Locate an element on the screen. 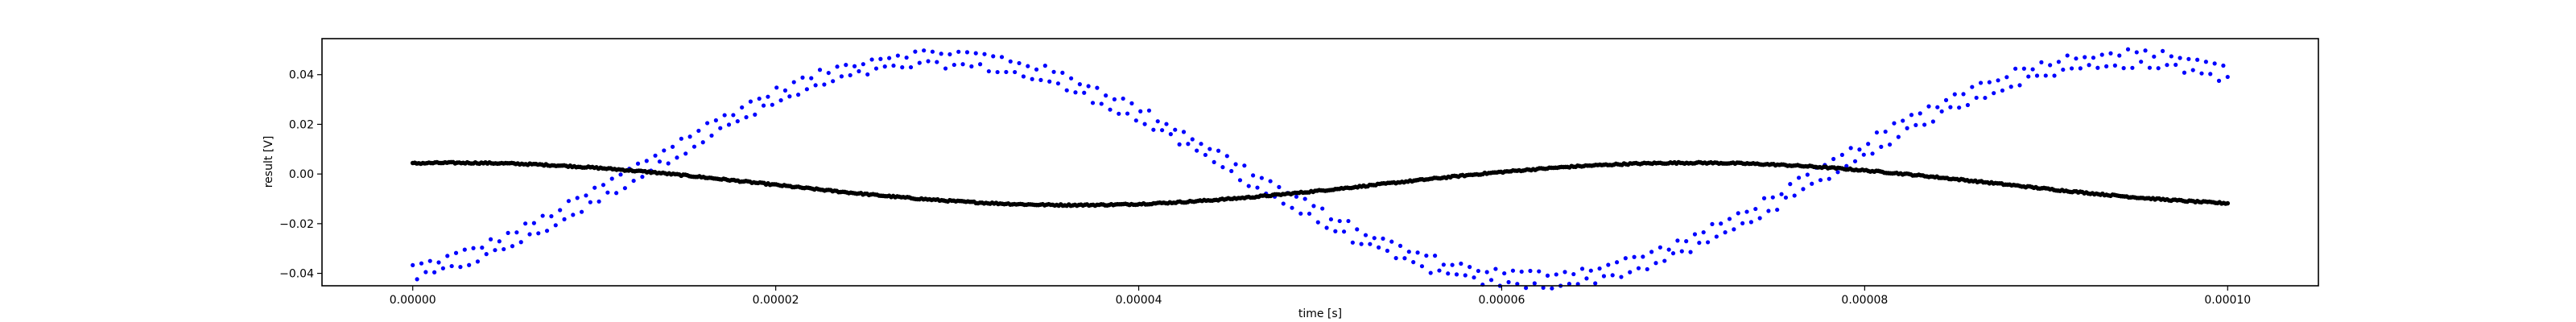 Image resolution: width=2576 pixels, height=322 pixels. y-tick-label: 0.02 is located at coordinates (301, 124).